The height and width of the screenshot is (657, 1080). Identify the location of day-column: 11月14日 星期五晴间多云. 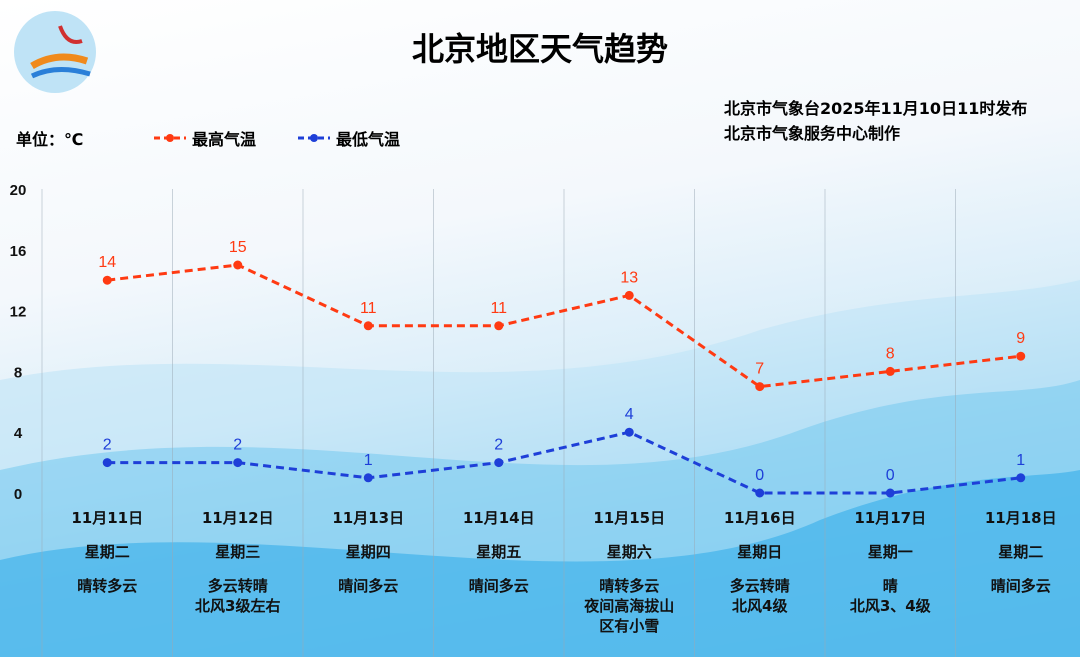
(499, 552).